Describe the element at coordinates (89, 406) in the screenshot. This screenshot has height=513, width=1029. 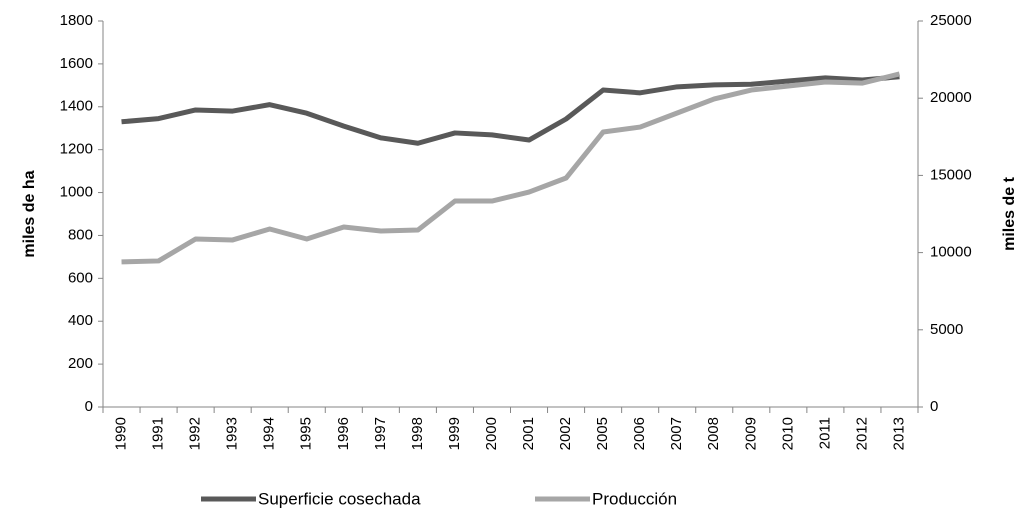
I see `y-tick-label: 0` at that location.